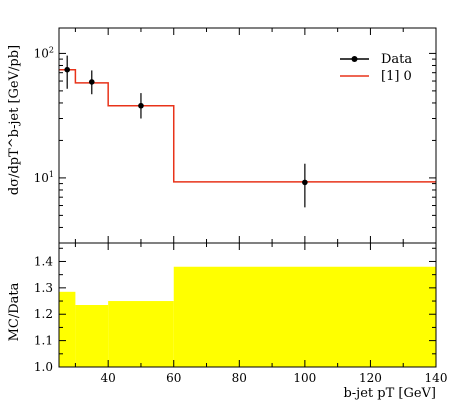  I want to click on ratio-y-axis-title: MC/Data, so click(14, 311).